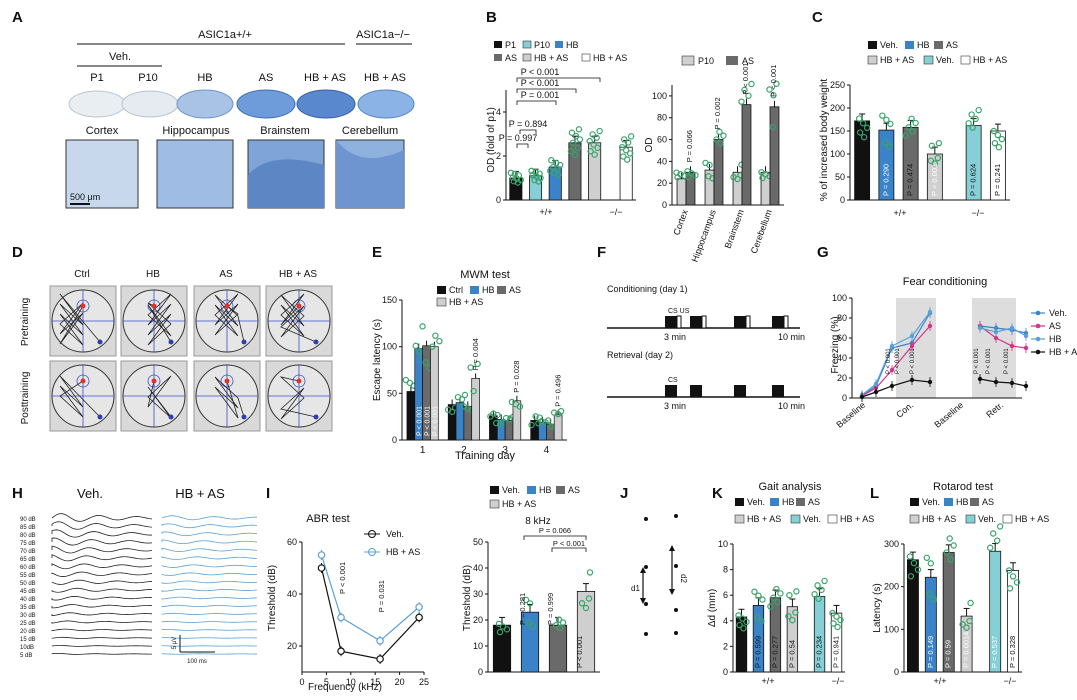 This screenshot has height=700, width=1077. Describe the element at coordinates (424, 682) in the screenshot. I see `I_line-x-tick-label: 25` at that location.